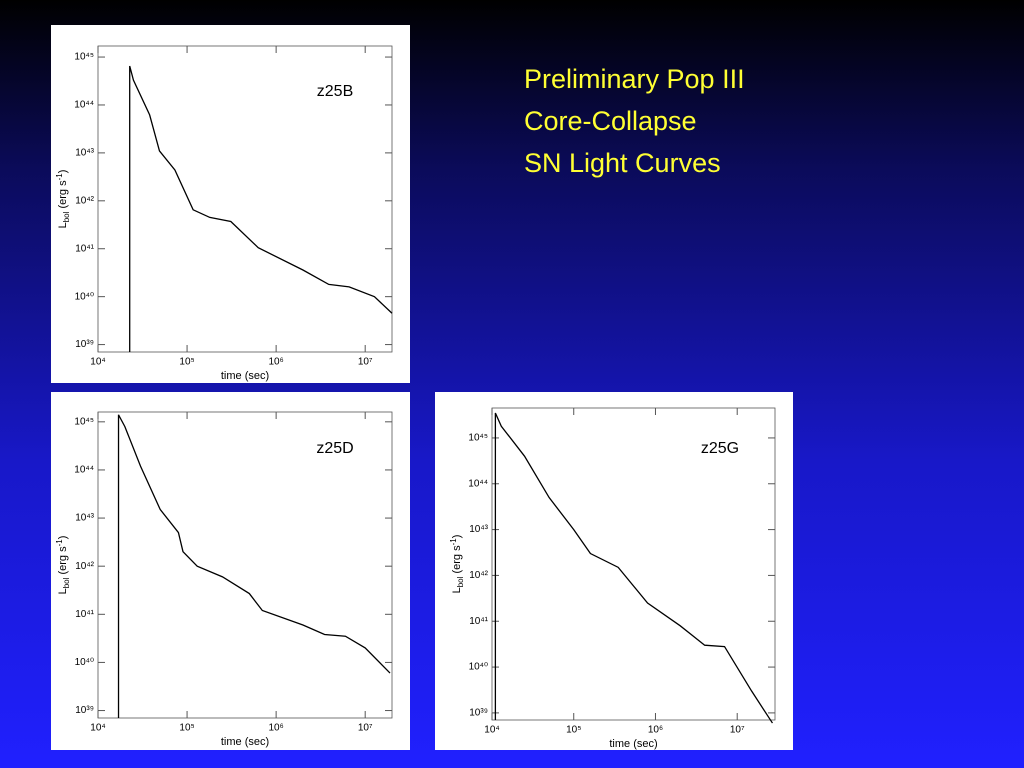  What do you see at coordinates (610, 121) in the screenshot?
I see `slide-title: Core-Collapse` at bounding box center [610, 121].